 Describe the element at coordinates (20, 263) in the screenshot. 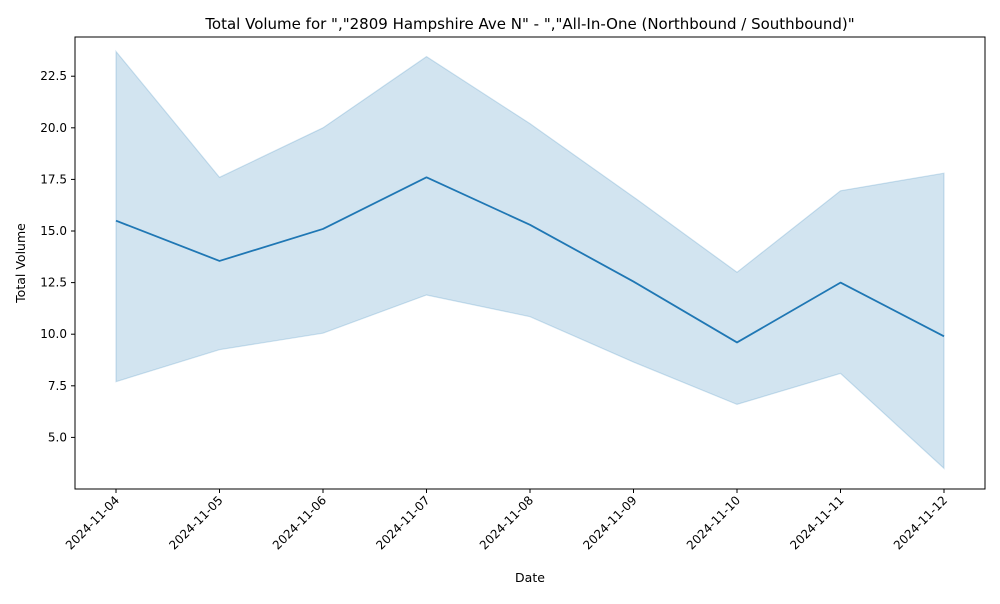

I see `y-axis-title: Total Volume` at that location.